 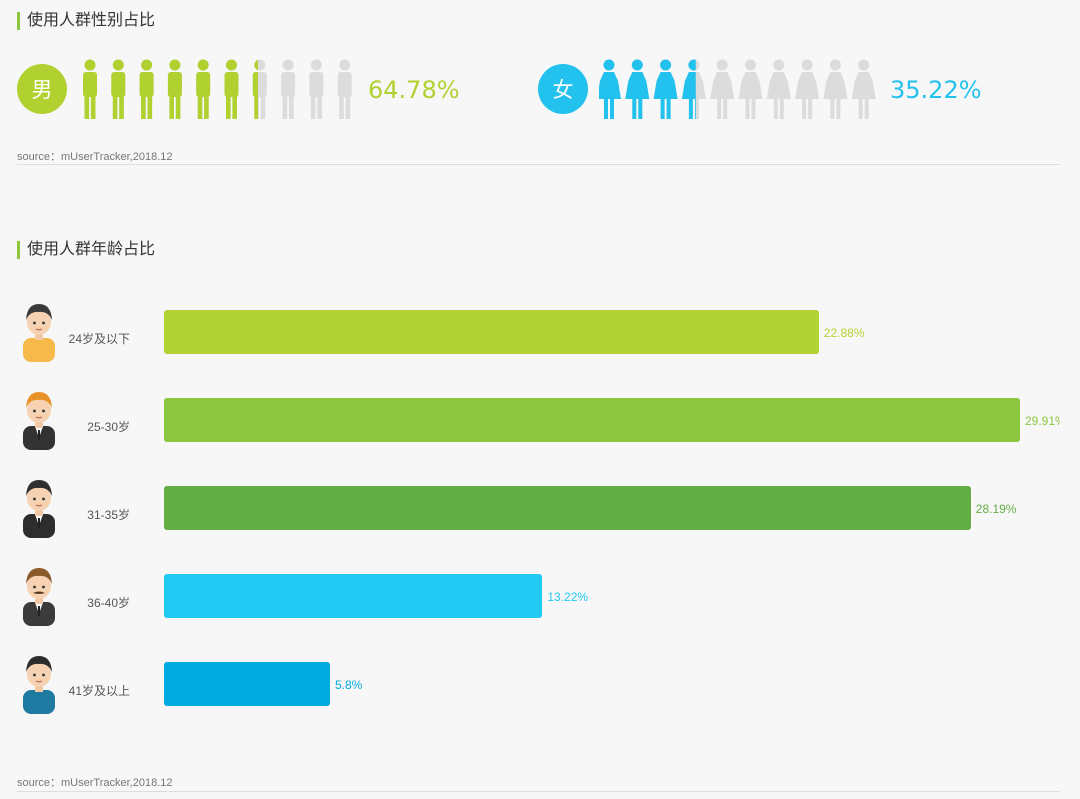 I want to click on man-in-suit-avatar-icon, so click(x=39, y=420).